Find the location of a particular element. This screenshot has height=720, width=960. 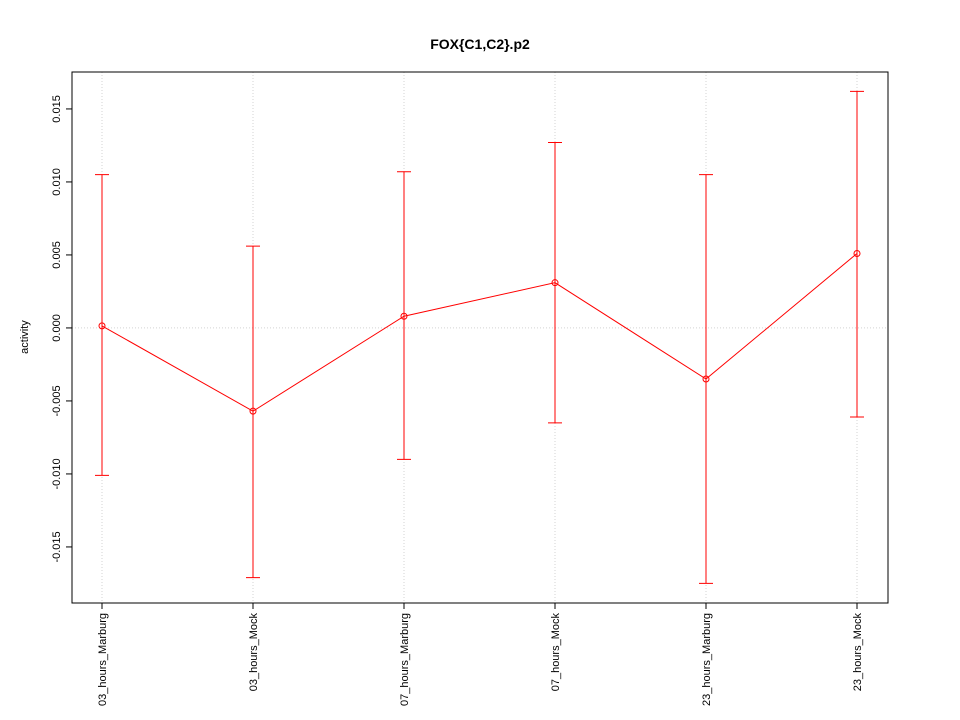

x-tick-label: 03_hours_Mock is located at coordinates (254, 652).